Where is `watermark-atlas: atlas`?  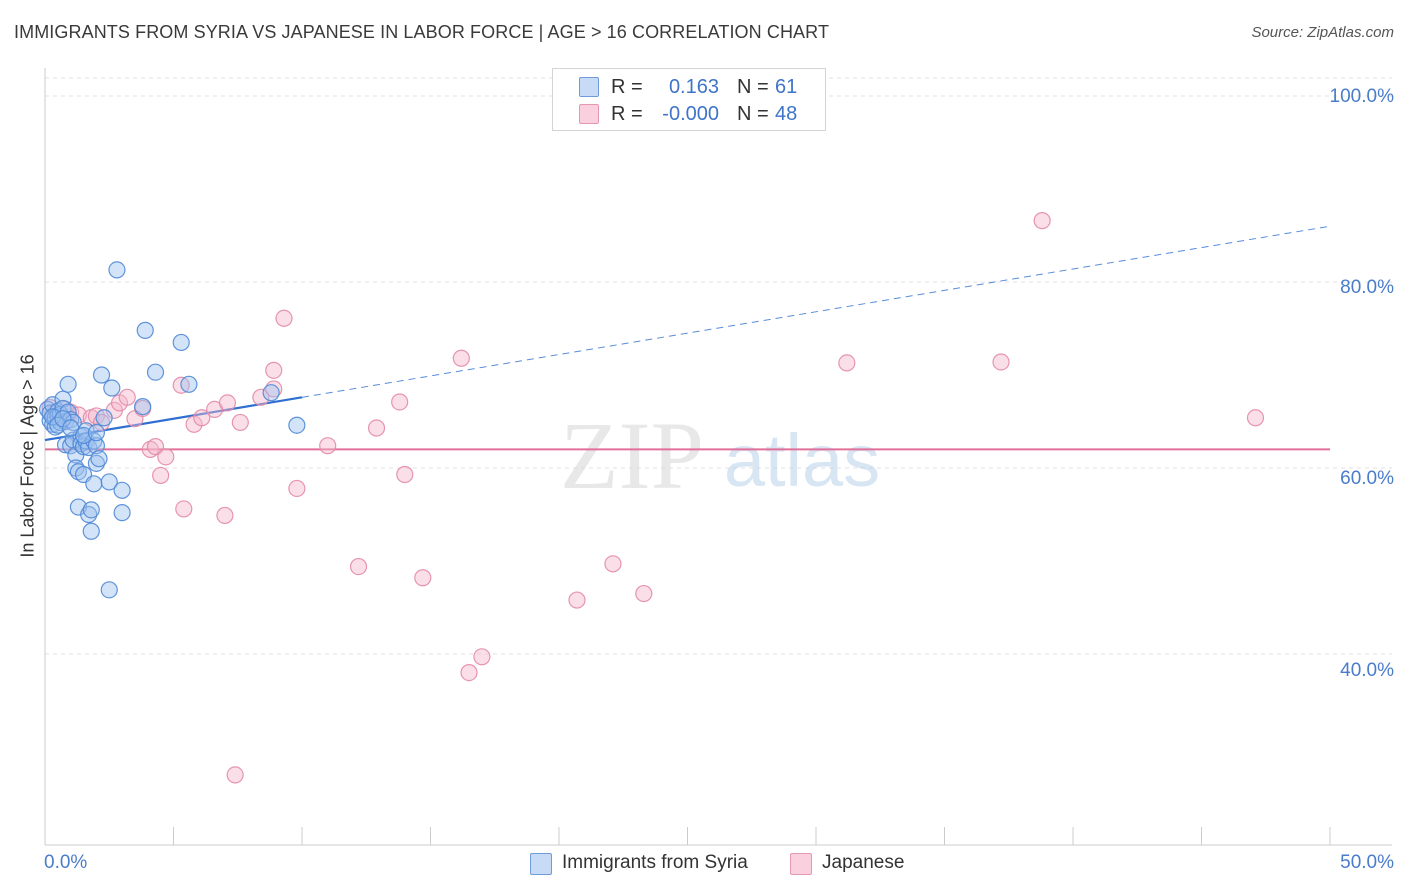
watermark-atlas: atlas is located at coordinates (802, 460).